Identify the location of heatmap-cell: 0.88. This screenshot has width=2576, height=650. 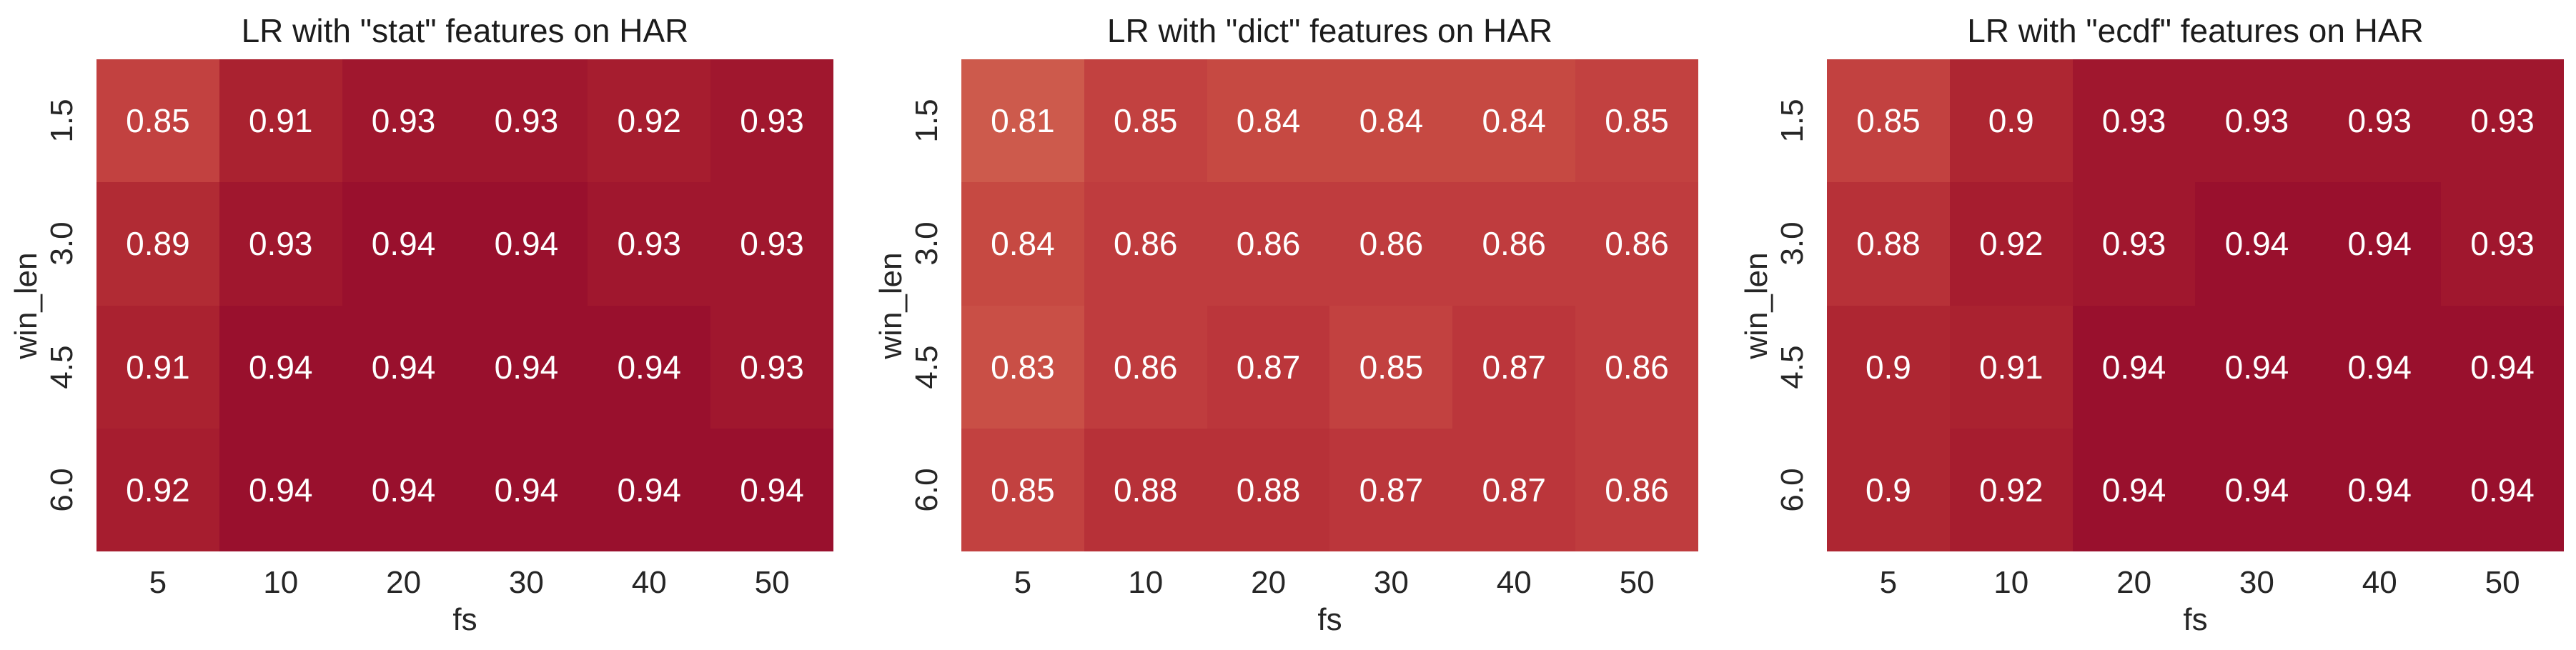
(1145, 489).